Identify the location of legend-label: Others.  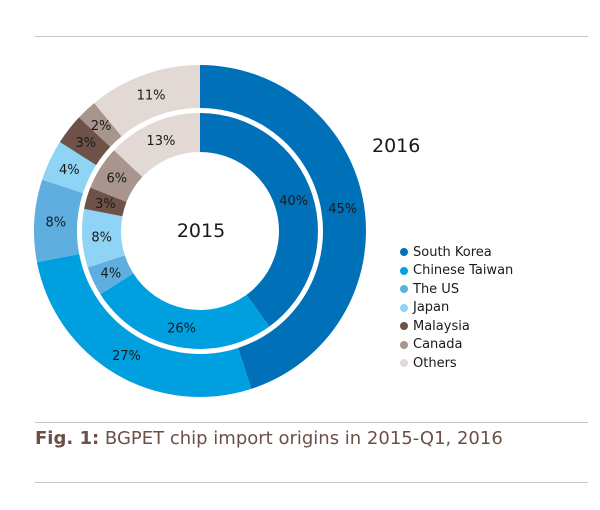
(435, 363).